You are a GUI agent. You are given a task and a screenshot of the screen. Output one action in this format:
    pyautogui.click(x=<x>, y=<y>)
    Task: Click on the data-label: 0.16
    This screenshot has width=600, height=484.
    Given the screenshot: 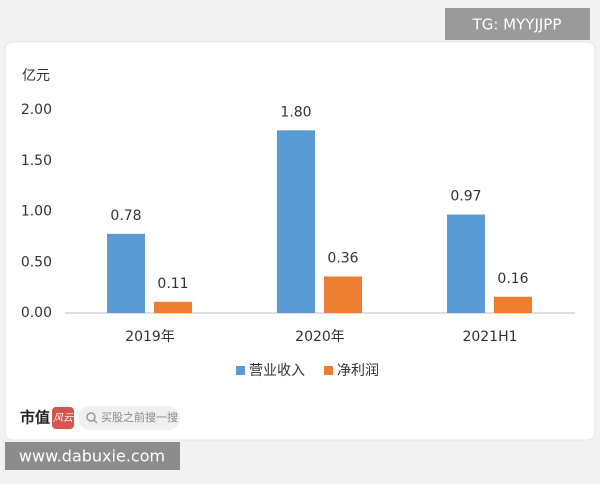 What is the action you would take?
    pyautogui.click(x=512, y=279)
    